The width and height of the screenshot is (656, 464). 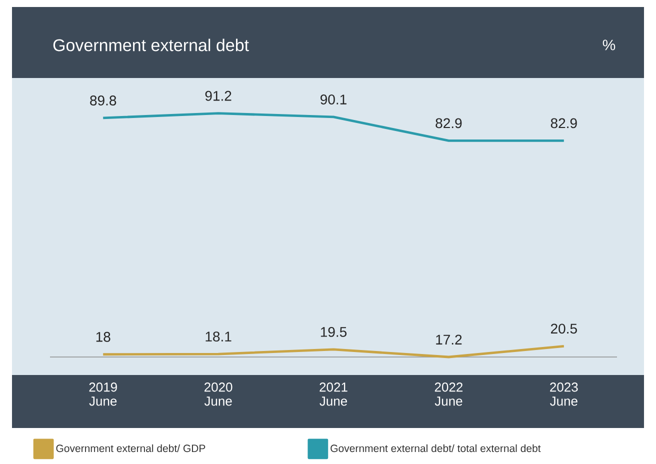 What do you see at coordinates (151, 45) in the screenshot?
I see `chart-title: Government external debt` at bounding box center [151, 45].